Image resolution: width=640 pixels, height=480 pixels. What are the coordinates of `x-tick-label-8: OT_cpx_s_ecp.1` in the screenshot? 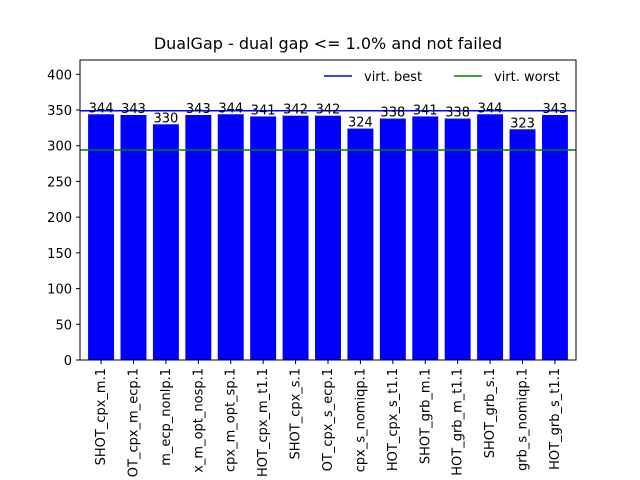 It's located at (328, 419).